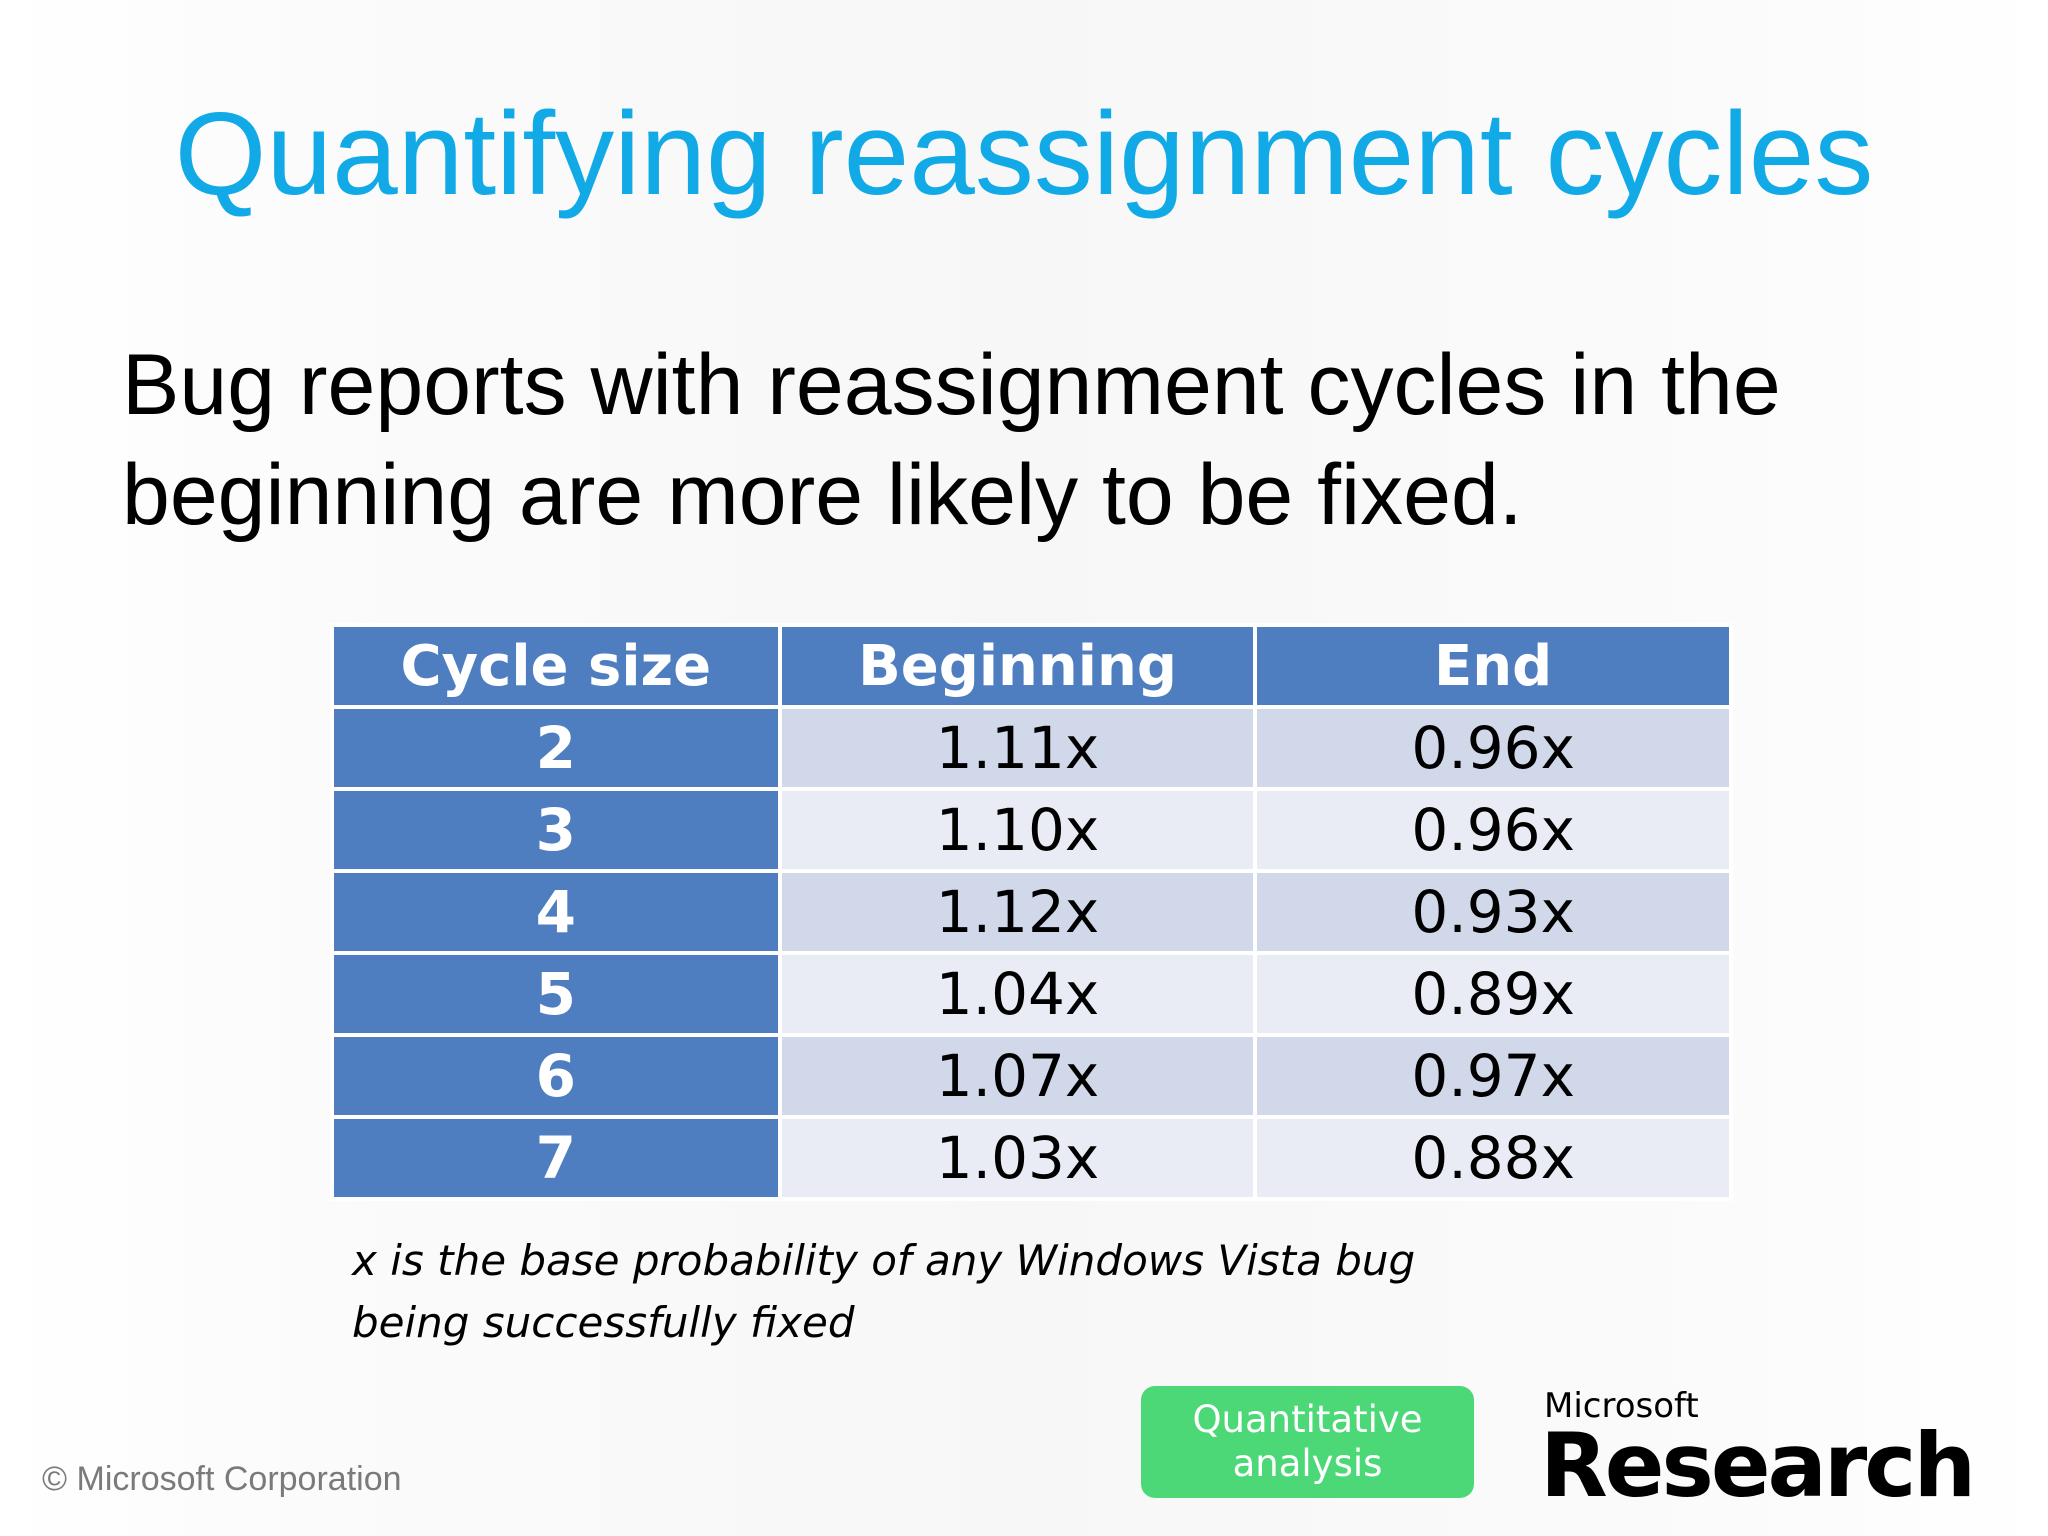 The width and height of the screenshot is (2048, 1536). I want to click on cycle-size-cell: 3, so click(556, 830).